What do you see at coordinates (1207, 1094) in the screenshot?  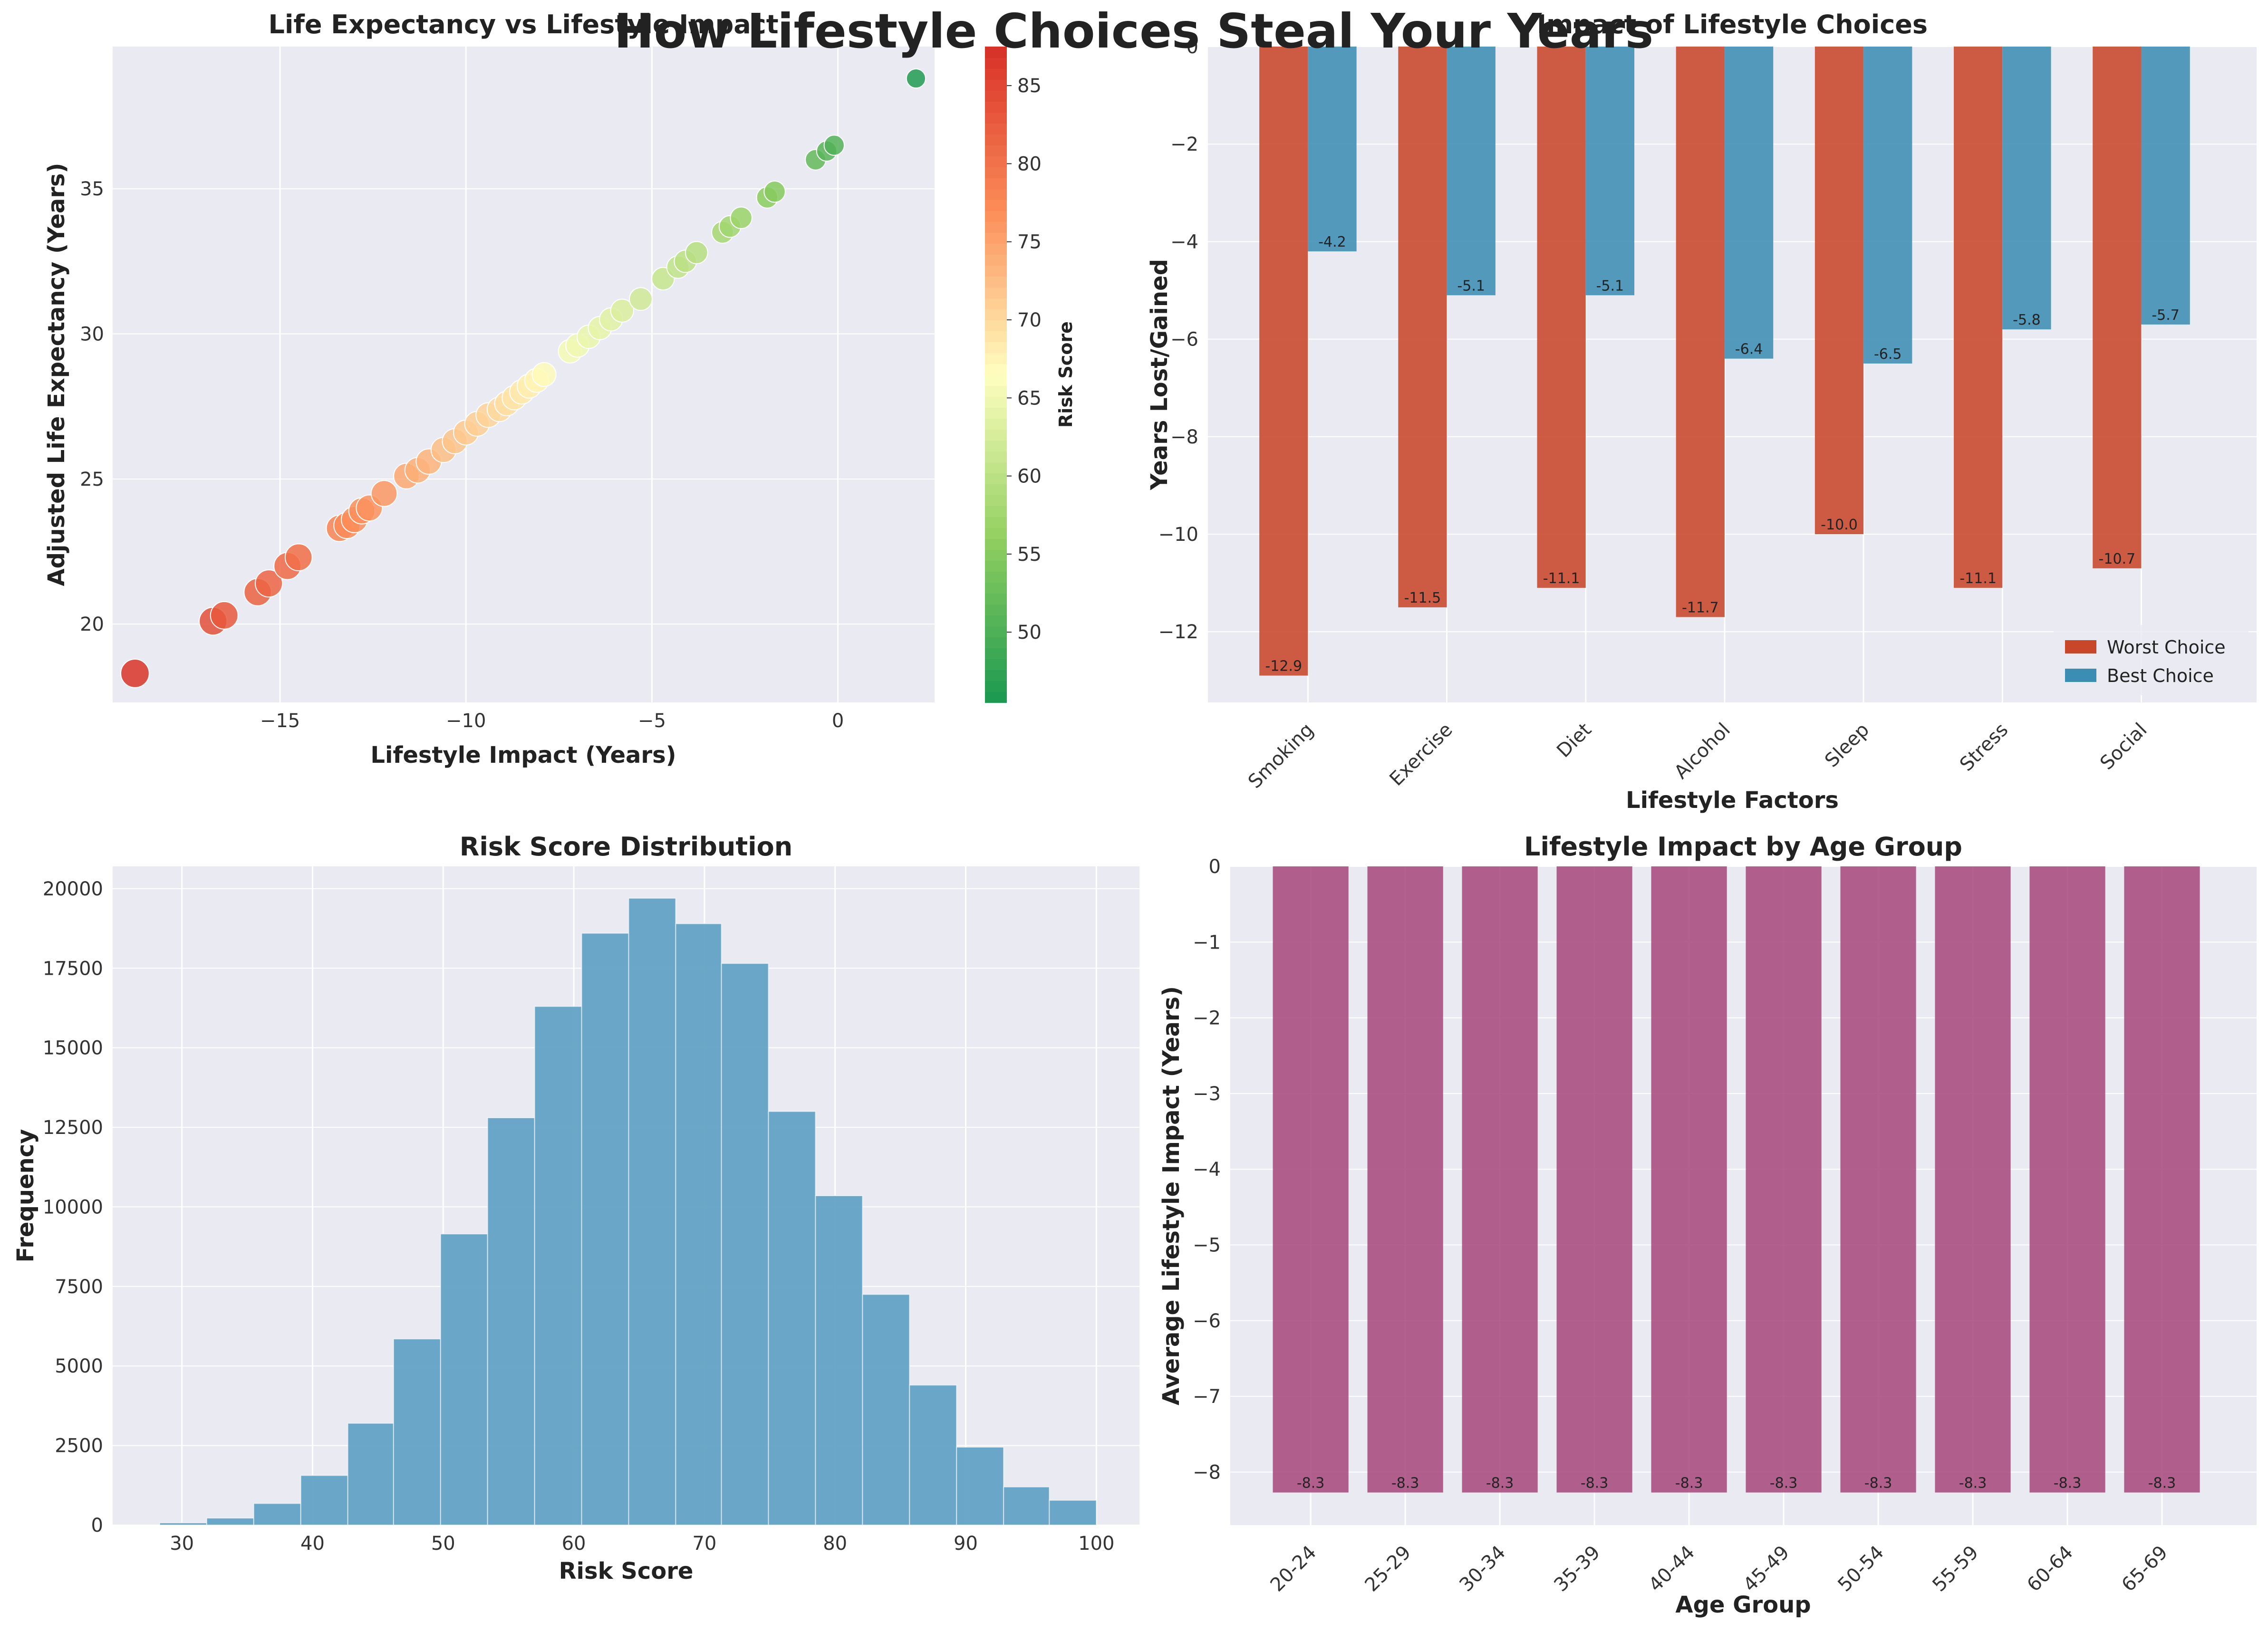 I see `y-tick-label: −3` at bounding box center [1207, 1094].